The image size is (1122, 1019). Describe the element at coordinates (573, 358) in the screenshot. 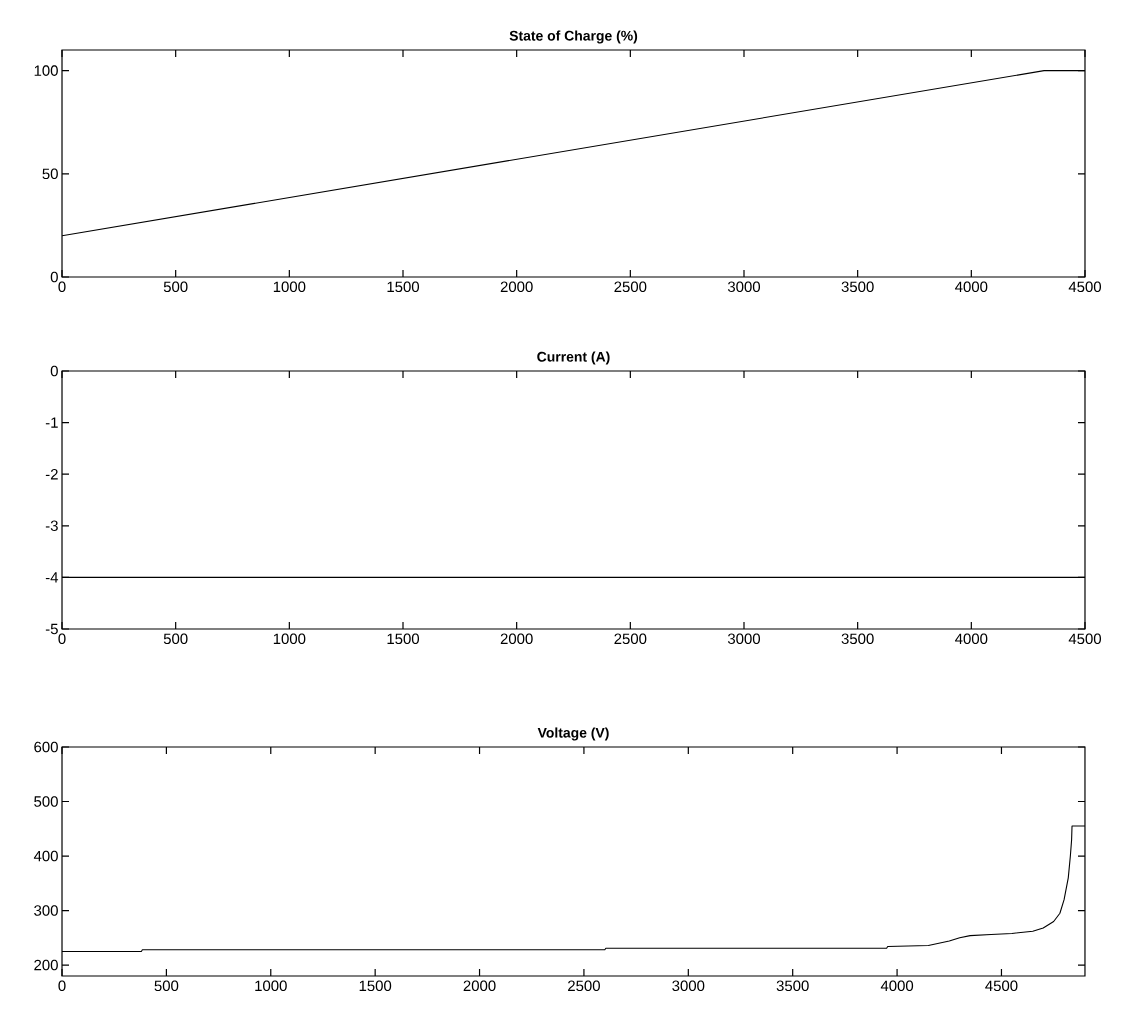

I see `chart-title: Current (A)` at that location.